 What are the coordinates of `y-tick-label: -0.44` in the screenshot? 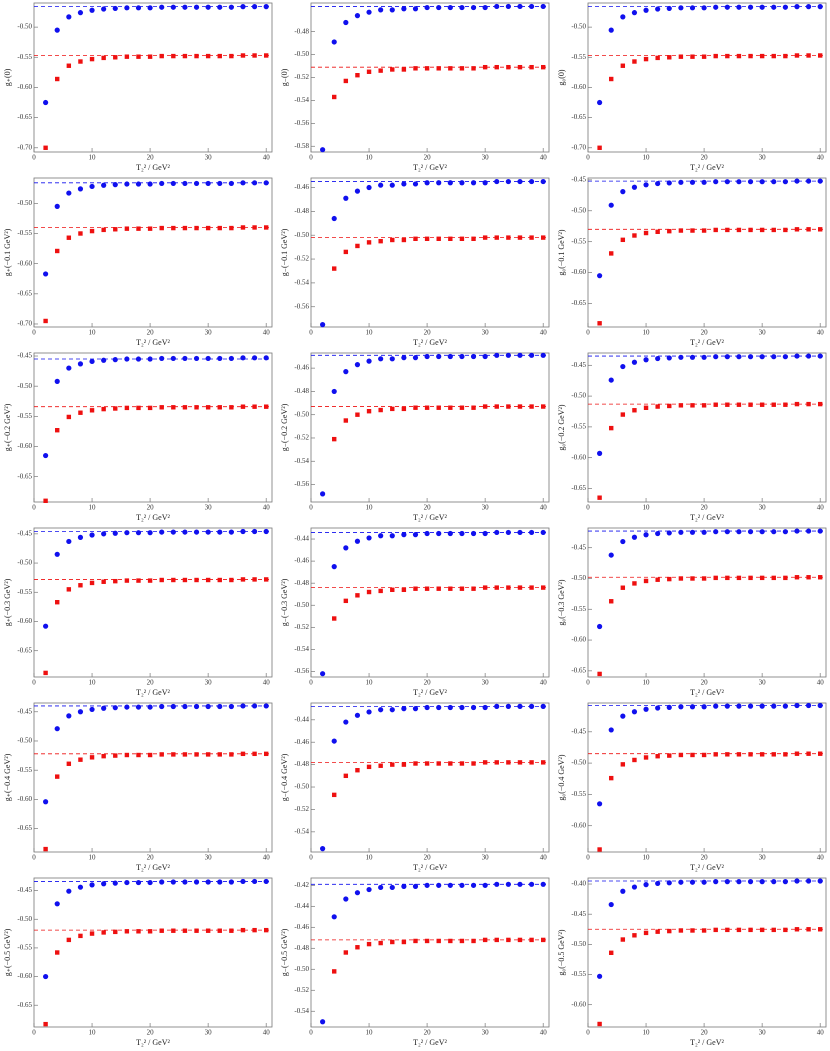 It's located at (301, 906).